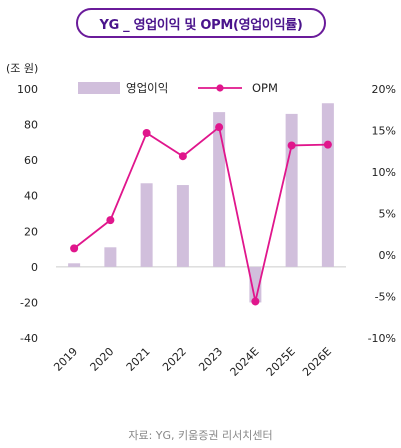 The height and width of the screenshot is (448, 401). Describe the element at coordinates (200, 435) in the screenshot. I see `source-note: 자료: YG, 키움증권 리서치센터` at that location.